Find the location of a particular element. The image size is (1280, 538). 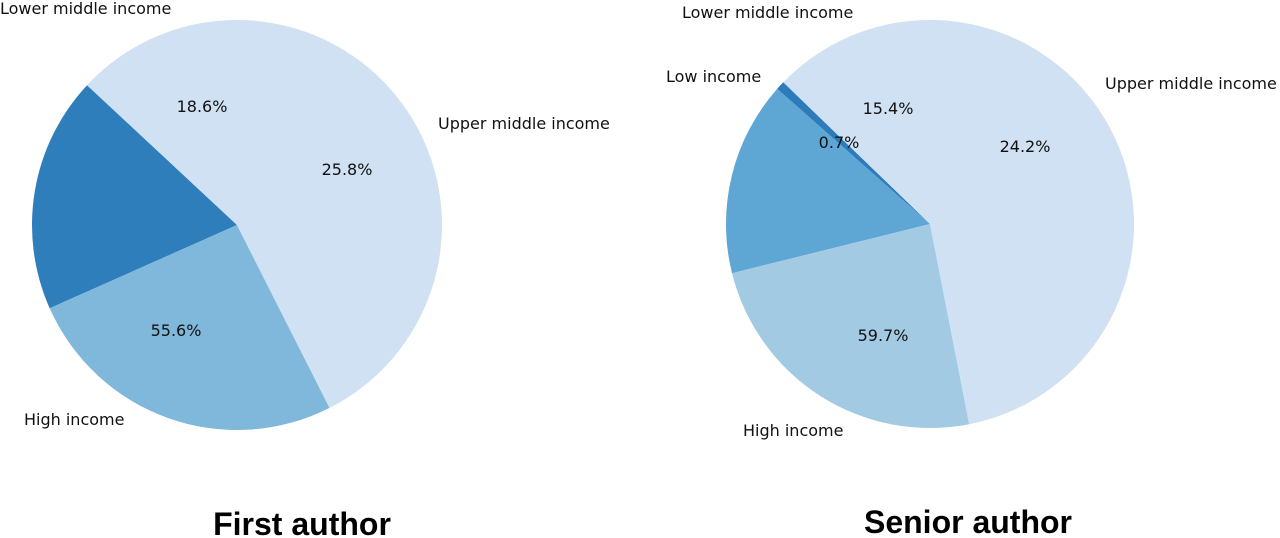

senior-author-slice-lower-middle-income is located at coordinates (827, 181).